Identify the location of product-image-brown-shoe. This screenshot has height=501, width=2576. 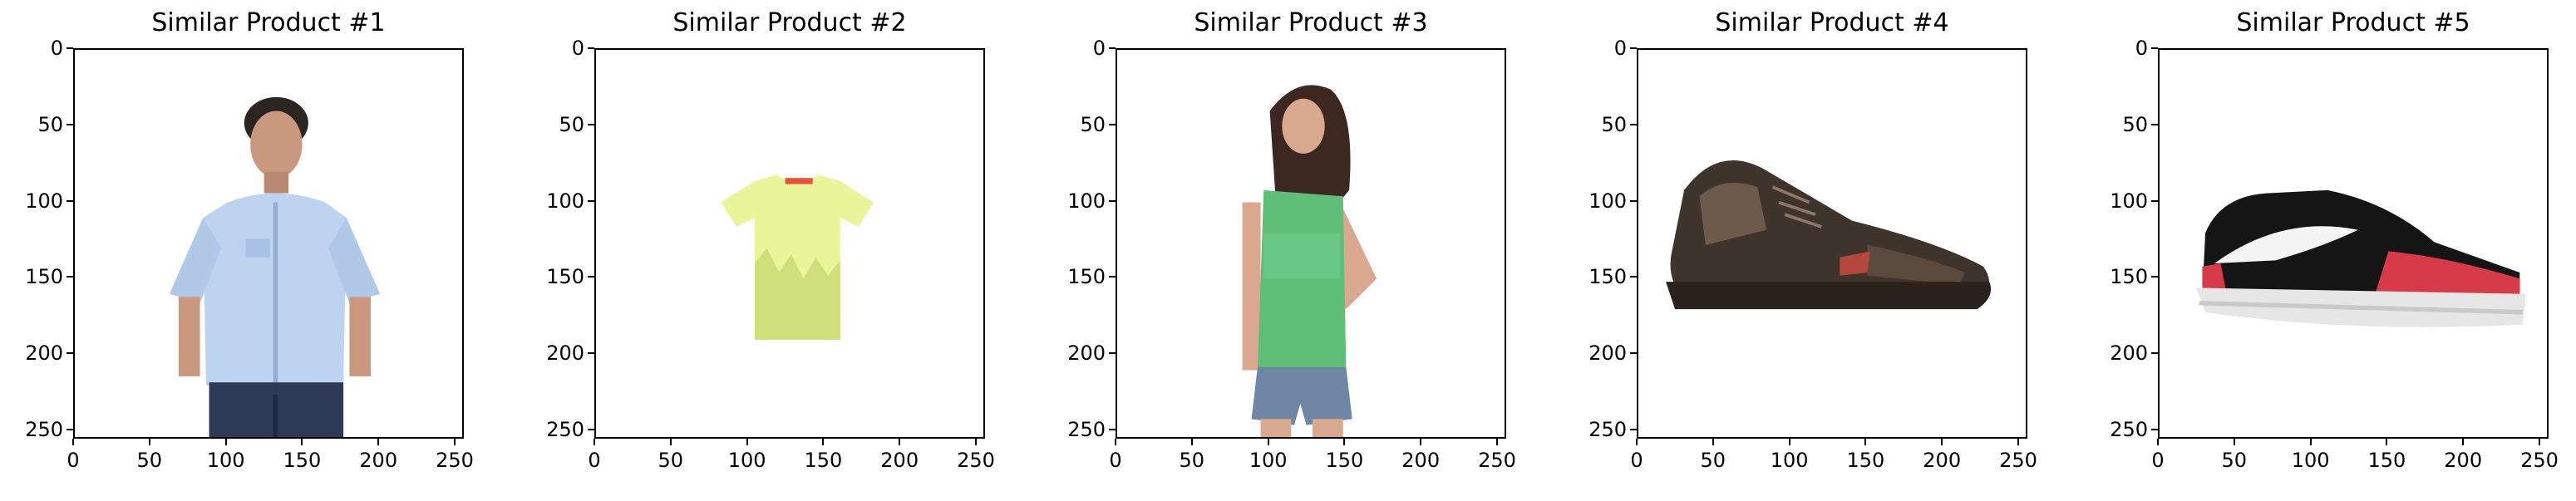
(1832, 243).